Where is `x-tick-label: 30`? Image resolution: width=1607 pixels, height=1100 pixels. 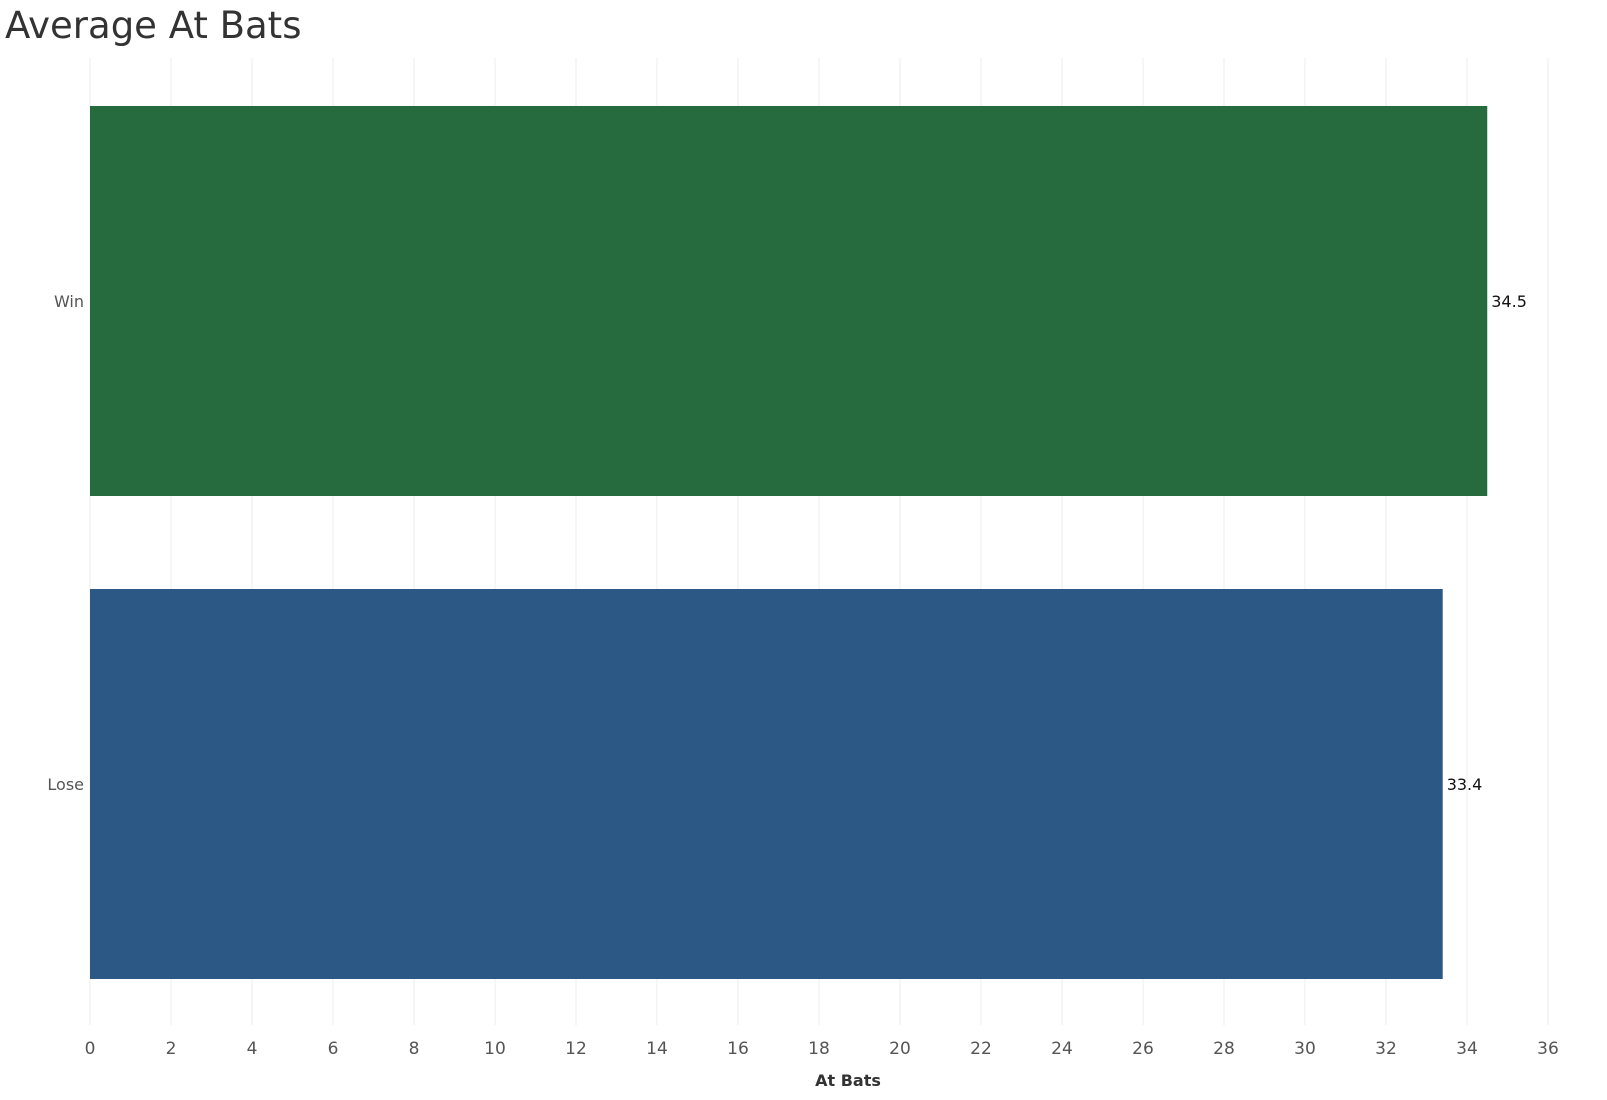
x-tick-label: 30 is located at coordinates (1305, 1049).